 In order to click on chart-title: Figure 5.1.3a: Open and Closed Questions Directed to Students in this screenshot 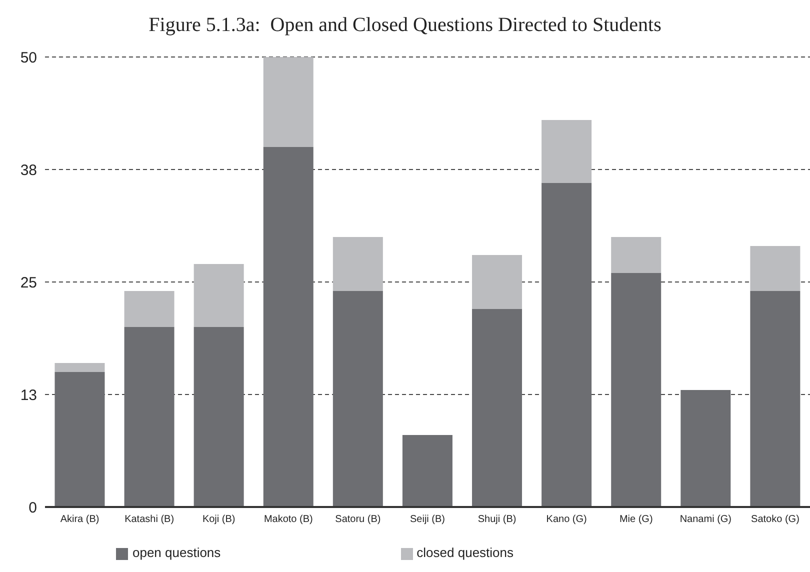, I will do `click(405, 25)`.